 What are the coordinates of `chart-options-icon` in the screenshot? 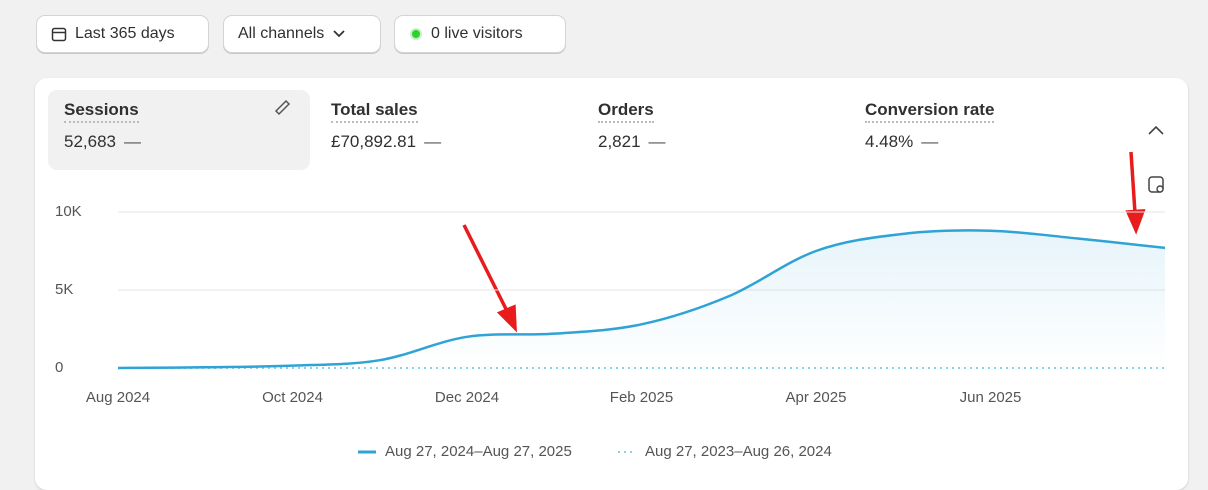 It's located at (1156, 184).